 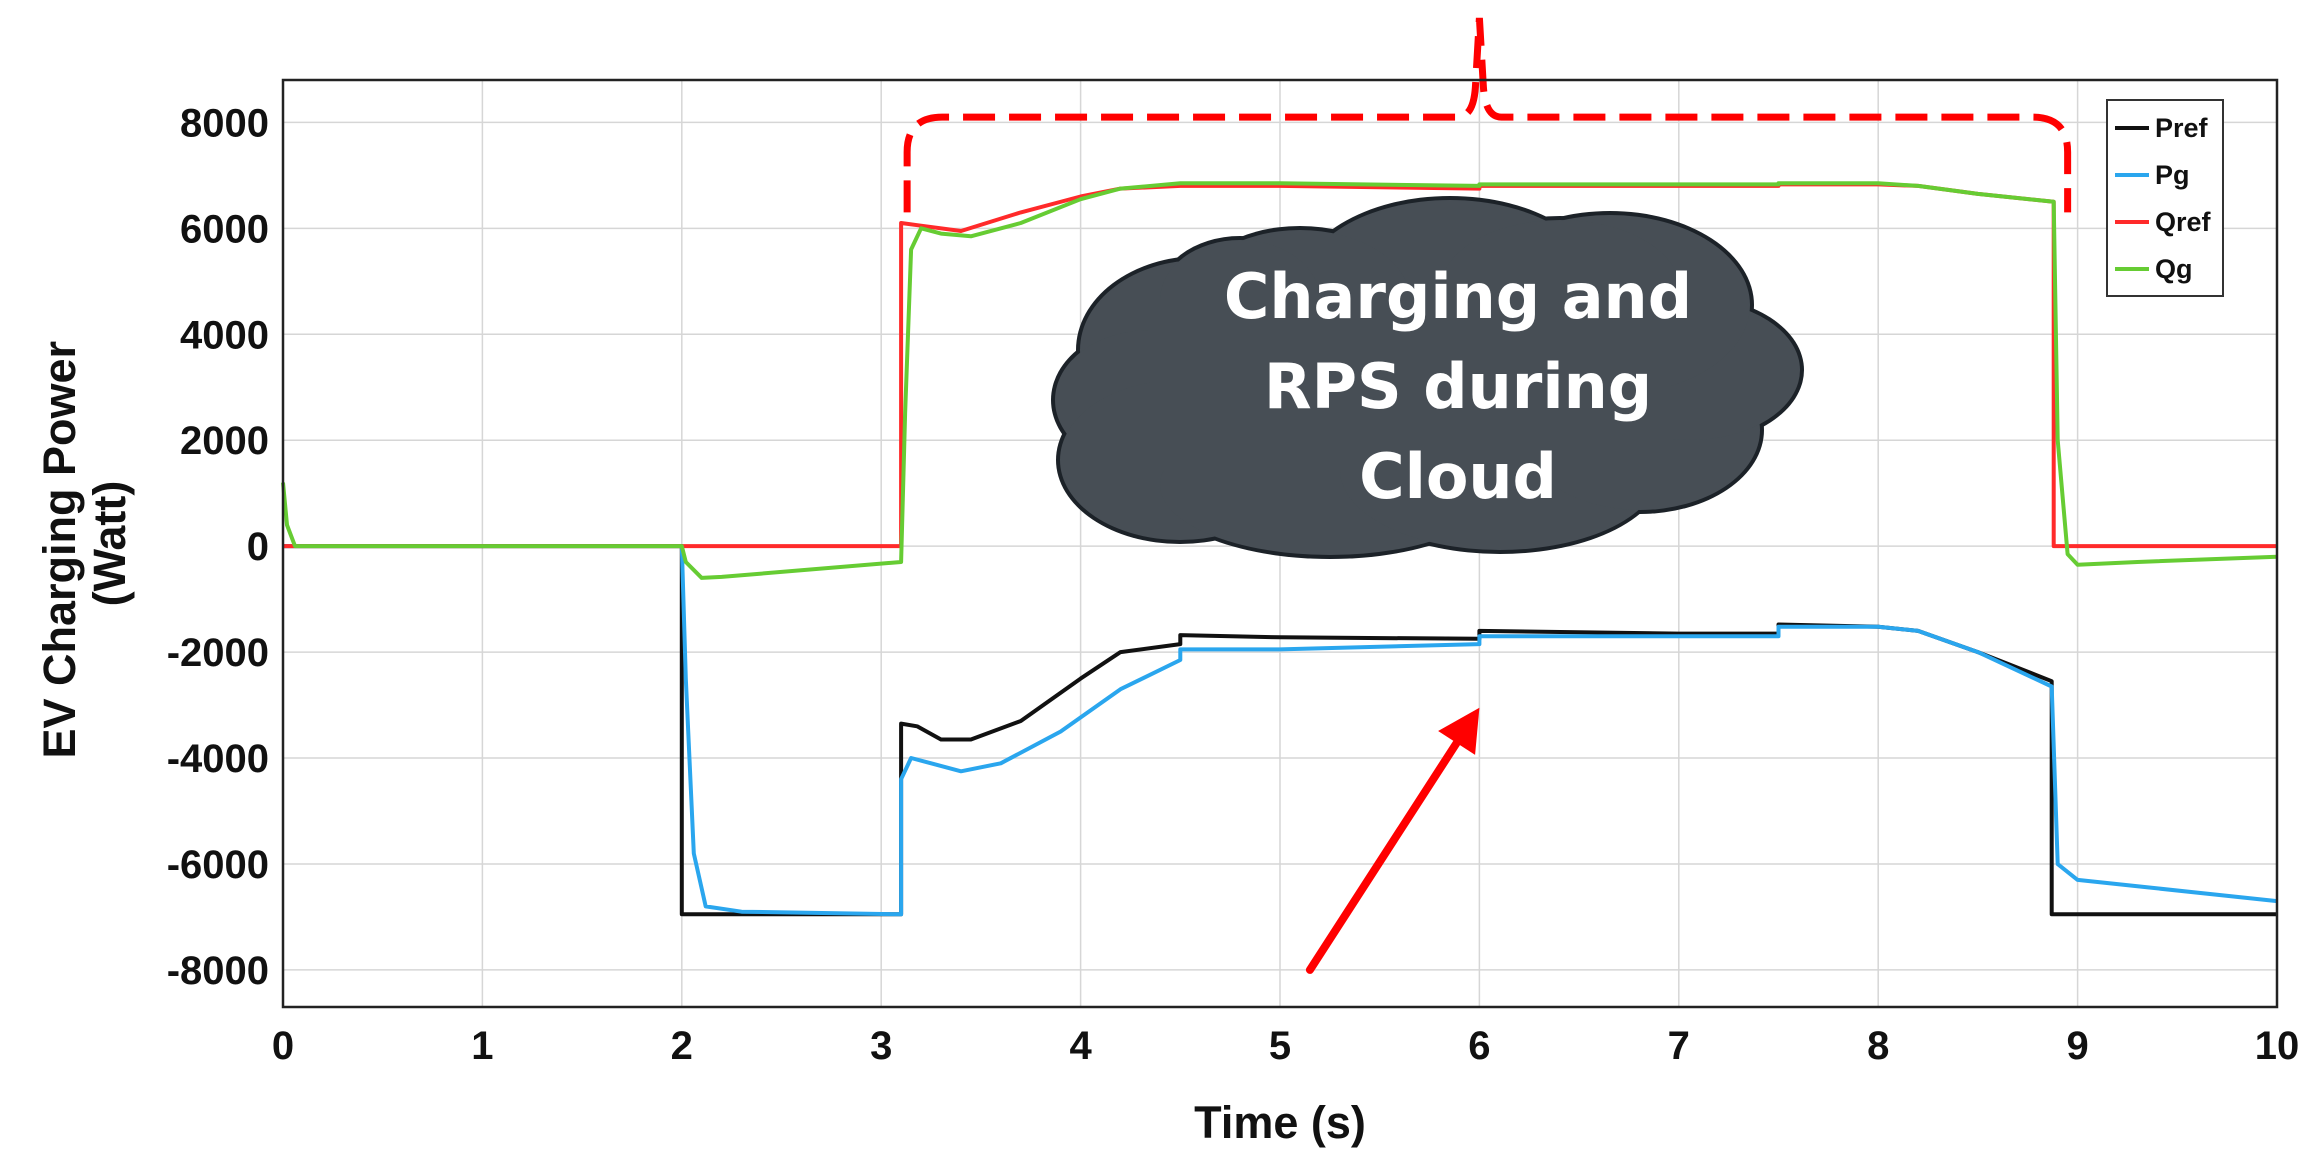 I want to click on y-axis-label-line-2: (Watt), so click(x=109, y=544).